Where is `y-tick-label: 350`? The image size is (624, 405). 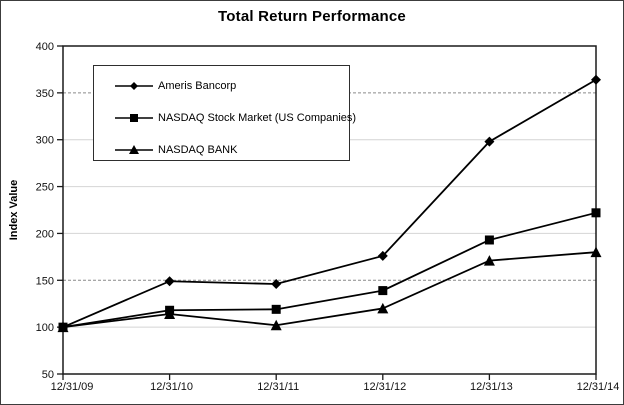
y-tick-label: 350 is located at coordinates (45, 94).